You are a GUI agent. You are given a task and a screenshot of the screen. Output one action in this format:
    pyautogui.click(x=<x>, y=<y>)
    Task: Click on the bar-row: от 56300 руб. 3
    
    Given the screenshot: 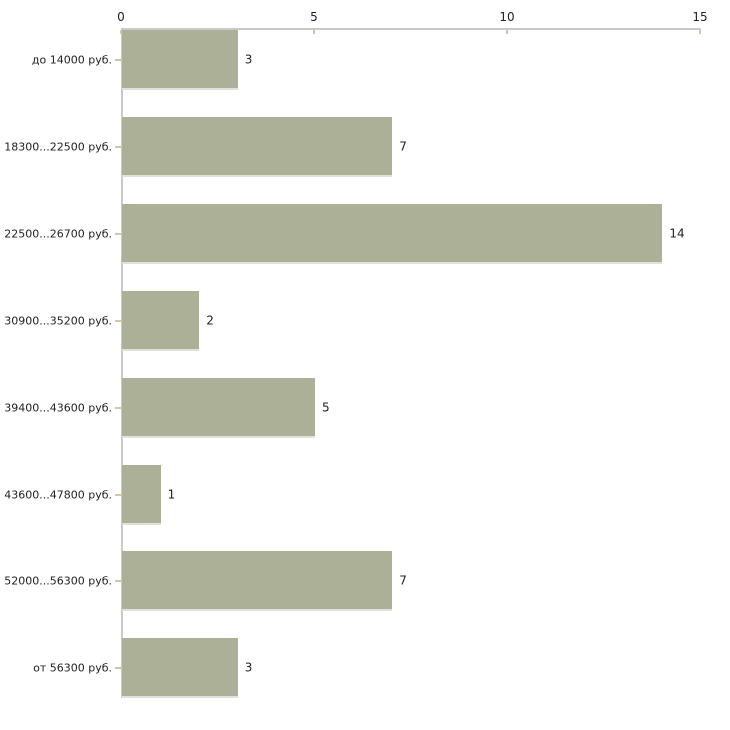 What is the action you would take?
    pyautogui.click(x=365, y=668)
    